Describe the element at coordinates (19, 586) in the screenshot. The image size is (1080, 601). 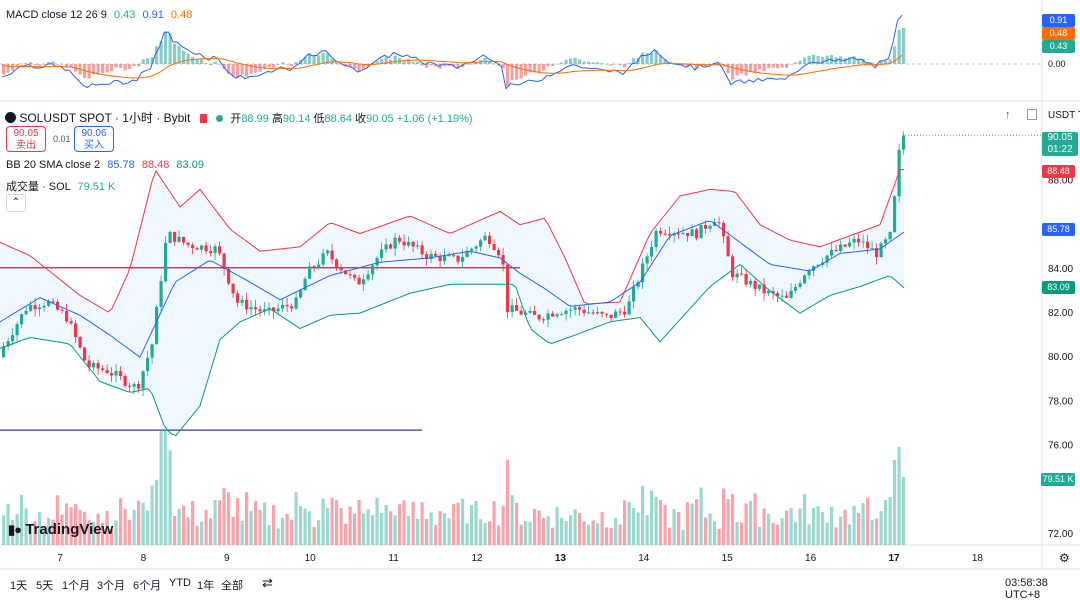
I see `timeframe-1d: 1天` at that location.